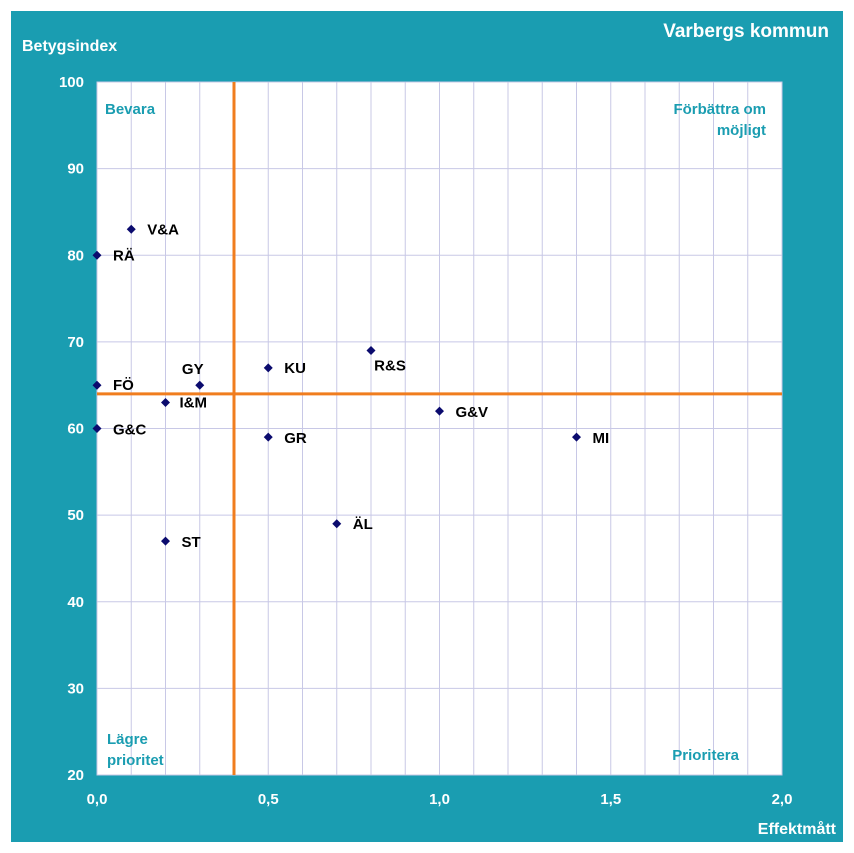 Image resolution: width=854 pixels, height=853 pixels. What do you see at coordinates (193, 369) in the screenshot?
I see `data-point-label: GY` at bounding box center [193, 369].